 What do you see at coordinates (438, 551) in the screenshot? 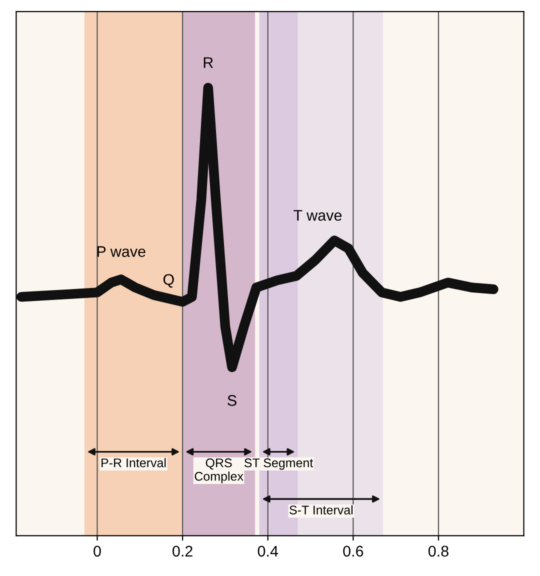
I see `x-tick-label: 0.8` at bounding box center [438, 551].